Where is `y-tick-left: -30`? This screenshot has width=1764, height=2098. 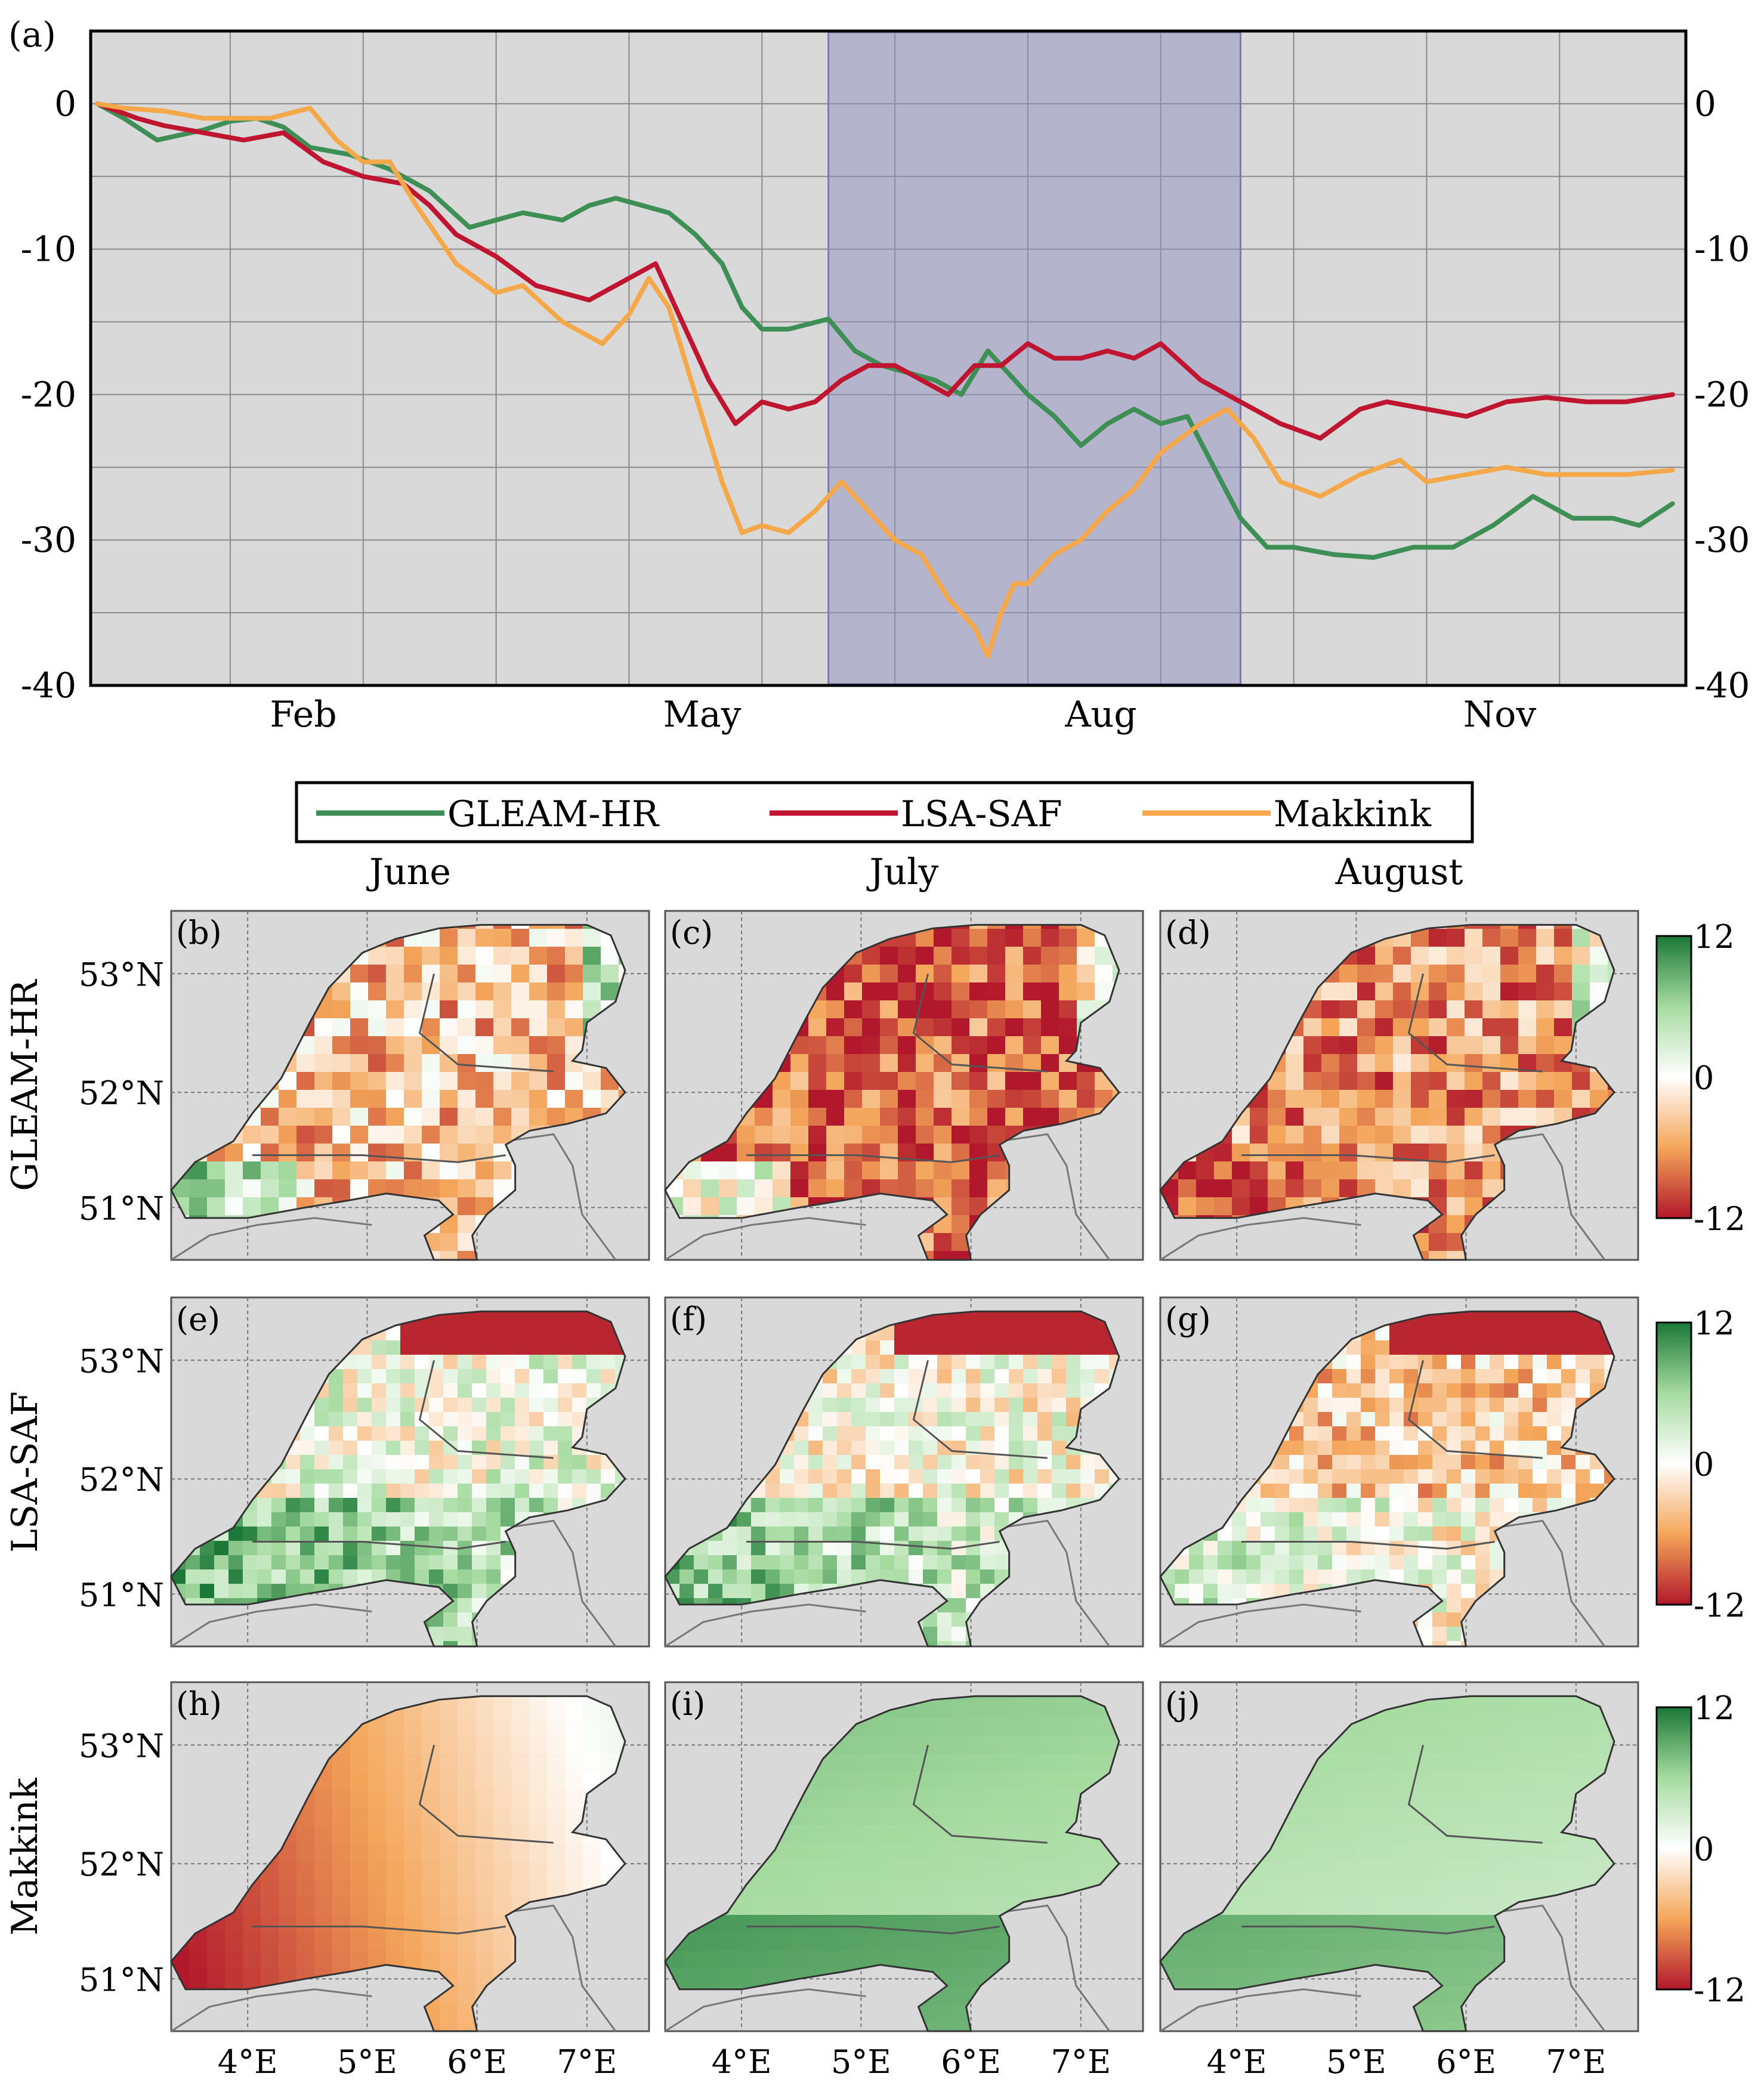
y-tick-left: -30 is located at coordinates (49, 540).